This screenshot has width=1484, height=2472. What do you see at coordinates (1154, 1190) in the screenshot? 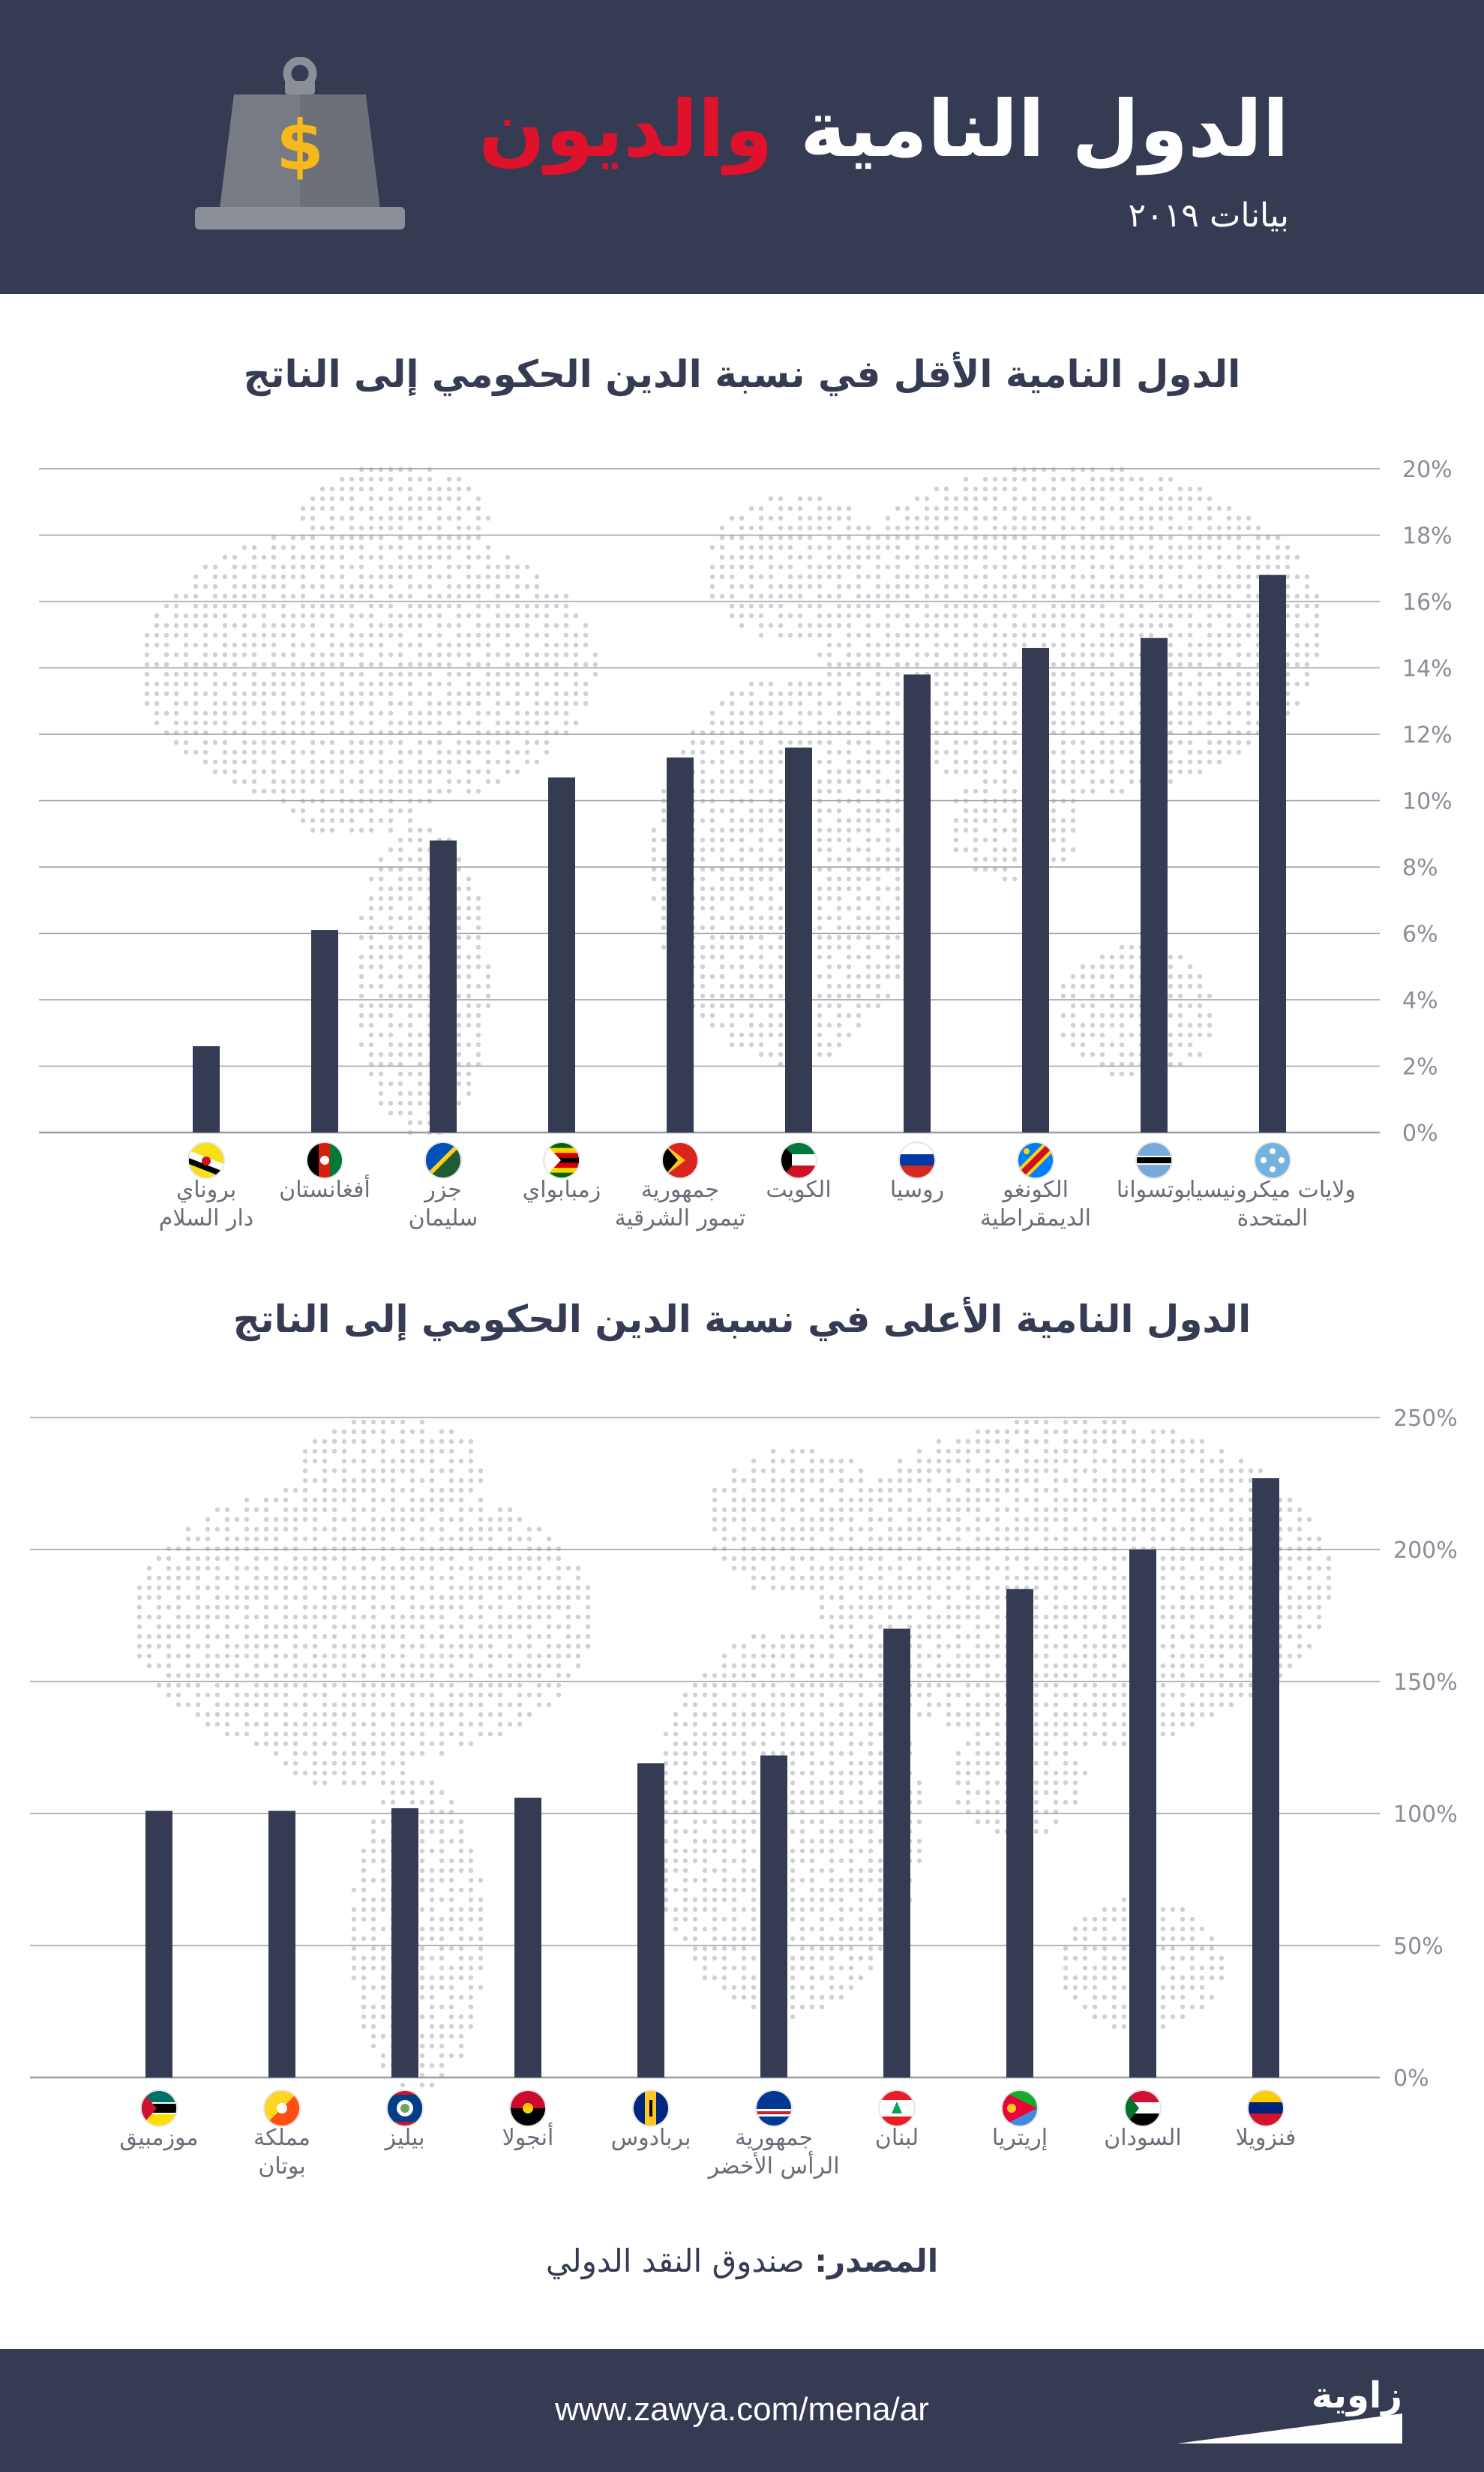
I see `category-label: بوتسوانا` at bounding box center [1154, 1190].